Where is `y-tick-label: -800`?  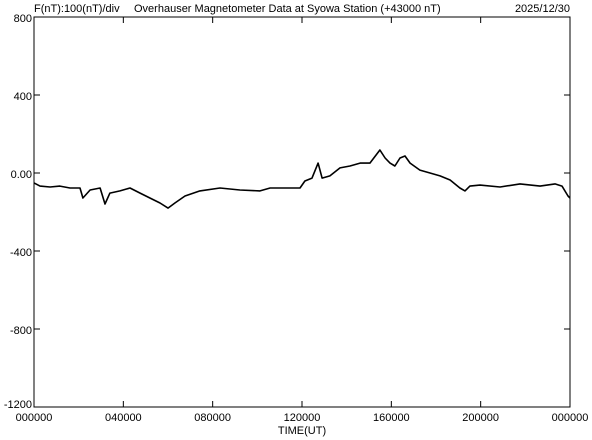
y-tick-label: -800 is located at coordinates (21, 331).